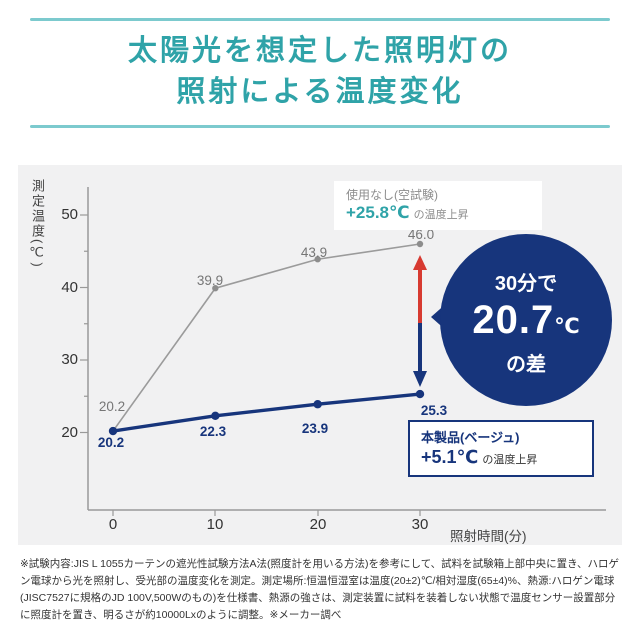 The height and width of the screenshot is (640, 640). Describe the element at coordinates (112, 406) in the screenshot. I see `gray-point-label-0: 20.2` at that location.